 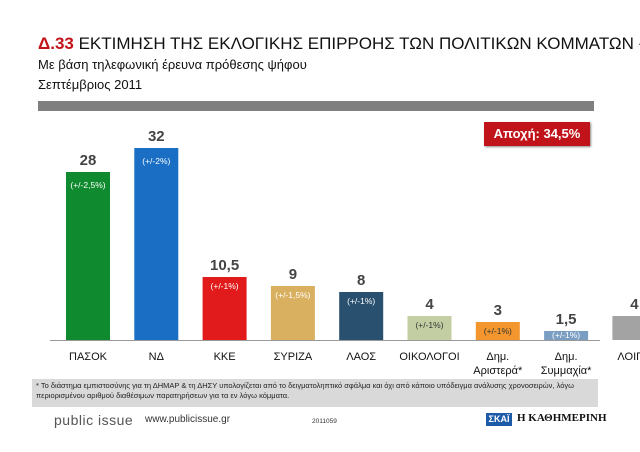 I want to click on header-divider, so click(x=316, y=106).